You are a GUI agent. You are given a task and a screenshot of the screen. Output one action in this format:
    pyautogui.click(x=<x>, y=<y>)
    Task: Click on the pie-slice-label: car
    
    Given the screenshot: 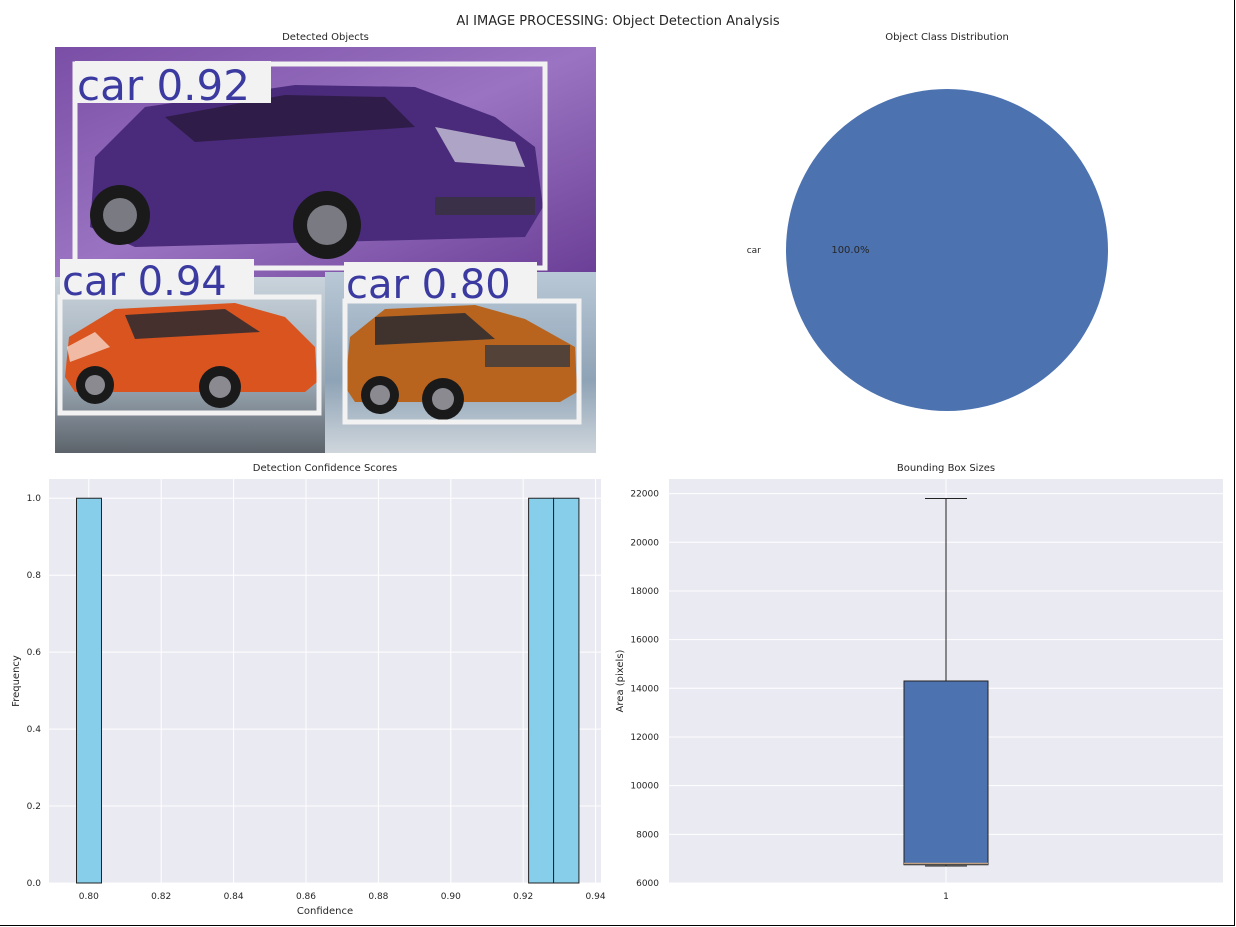 What is the action you would take?
    pyautogui.click(x=754, y=251)
    